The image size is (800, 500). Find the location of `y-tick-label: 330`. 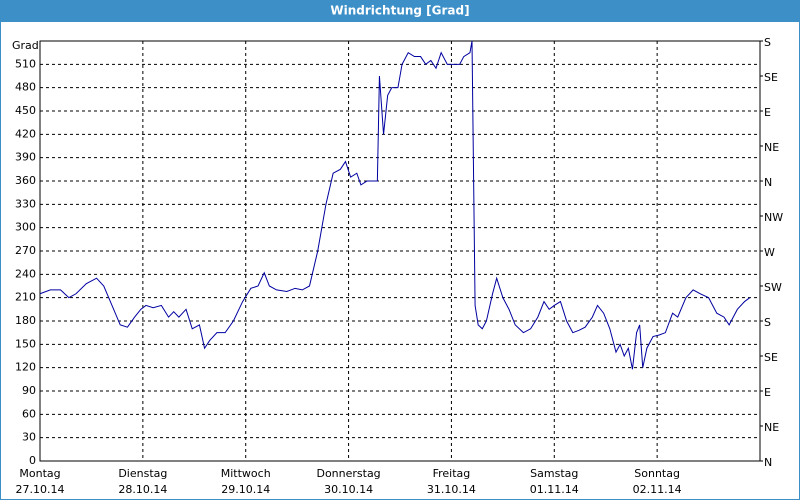

y-tick-label: 330 is located at coordinates (25, 203).